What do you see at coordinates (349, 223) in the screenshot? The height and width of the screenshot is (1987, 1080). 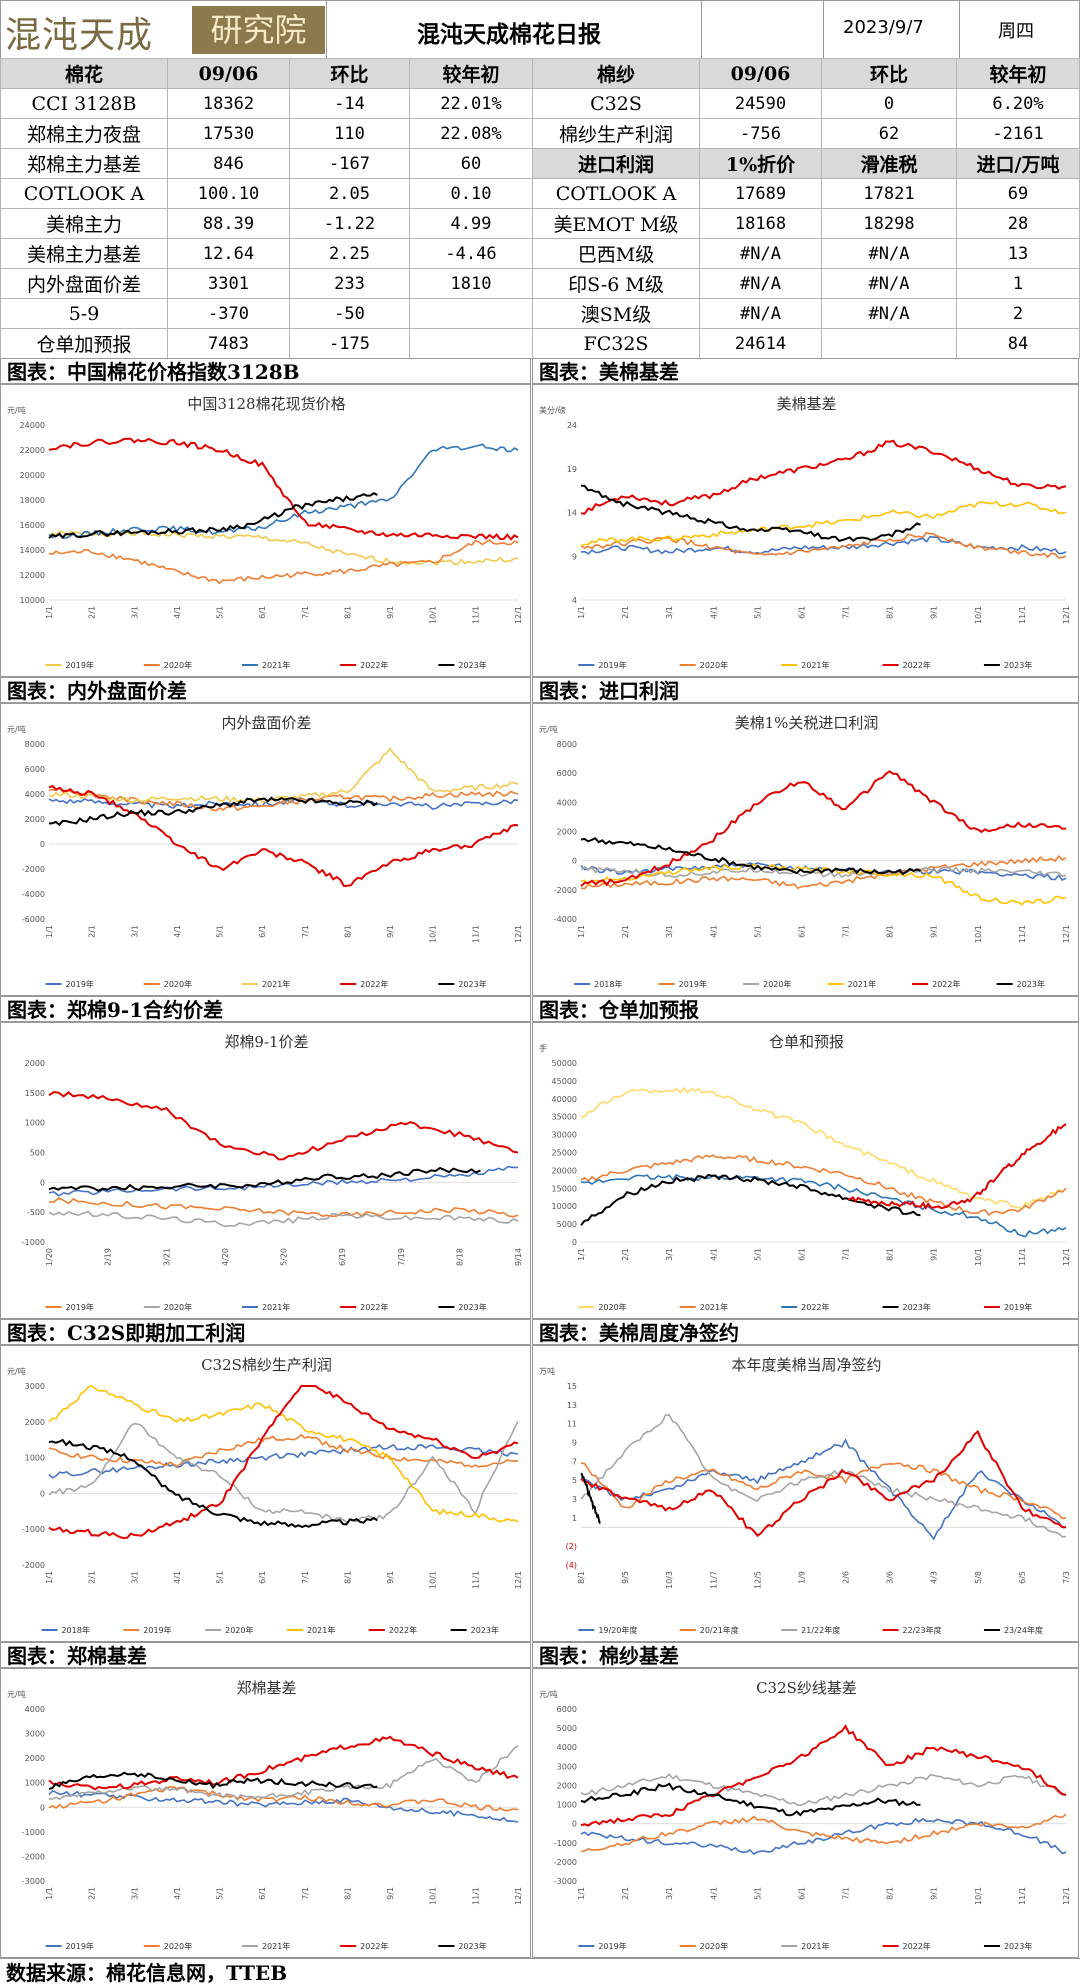 I see `cell-value: -1.22` at bounding box center [349, 223].